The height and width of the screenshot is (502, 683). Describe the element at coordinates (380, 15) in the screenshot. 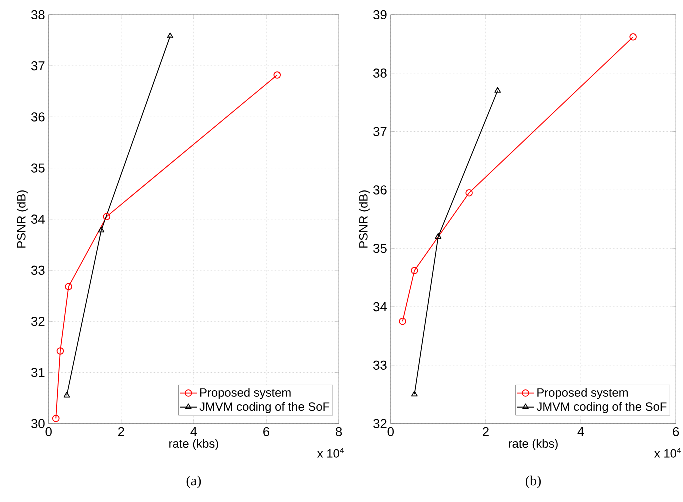

I see `y-tick-label: 39` at that location.